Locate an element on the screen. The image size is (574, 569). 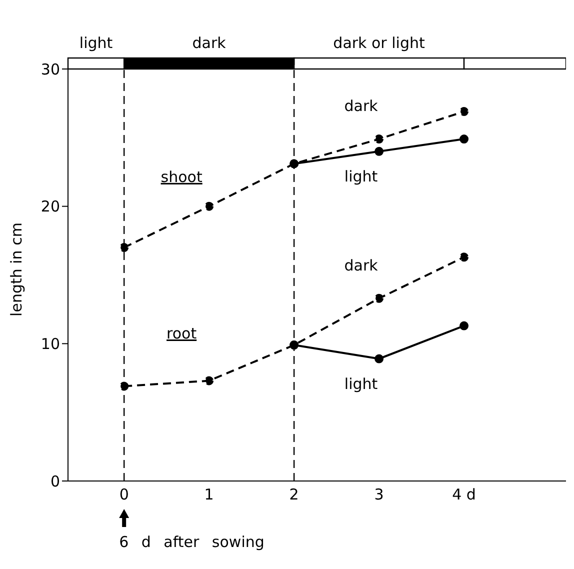
text: 6 d after sowing is located at coordinates (191, 542).